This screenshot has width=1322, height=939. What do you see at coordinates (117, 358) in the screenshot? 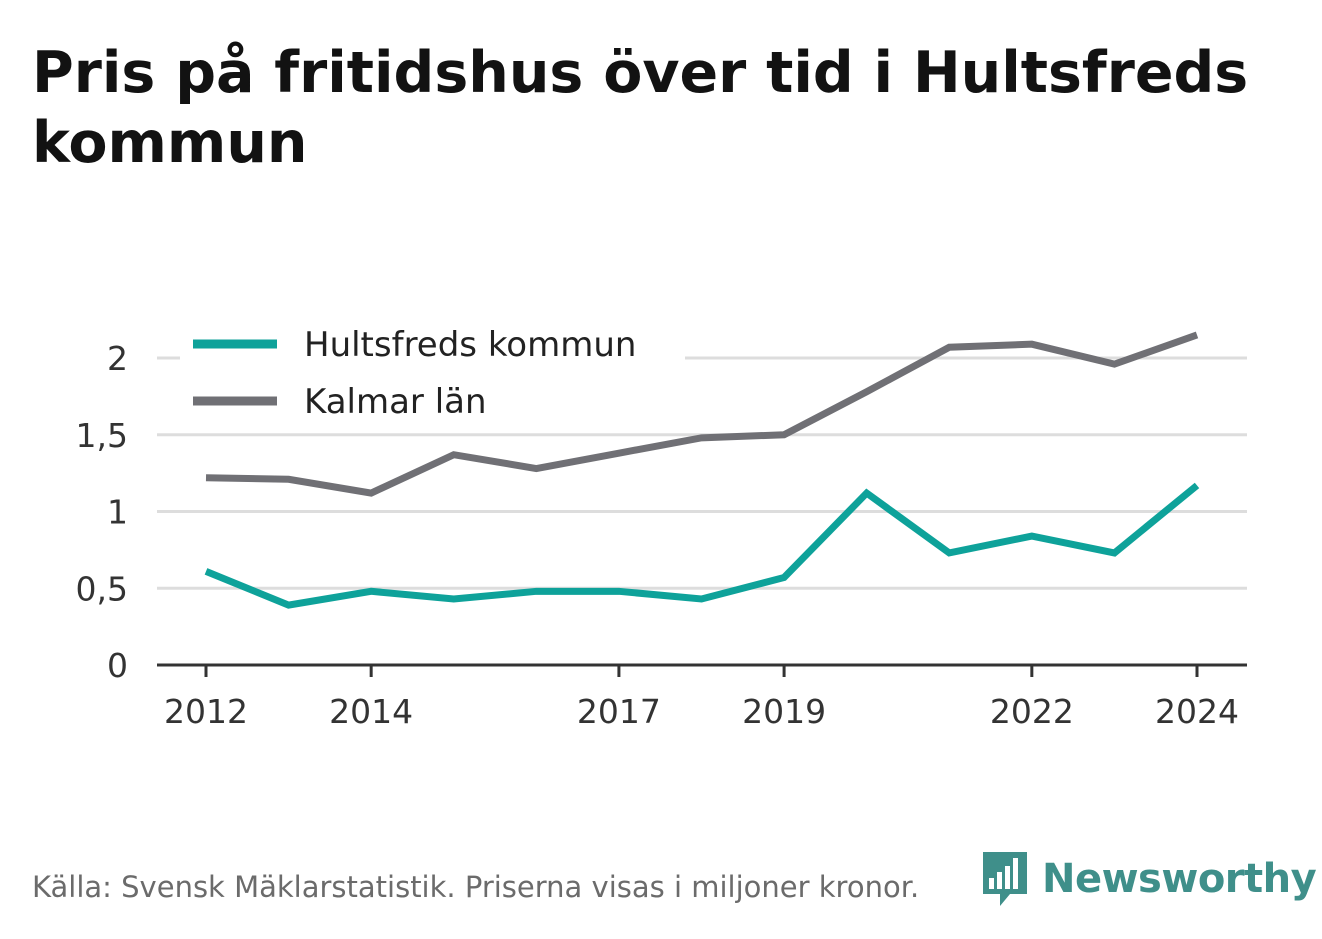
I see `y-tick-label: 2` at bounding box center [117, 358].